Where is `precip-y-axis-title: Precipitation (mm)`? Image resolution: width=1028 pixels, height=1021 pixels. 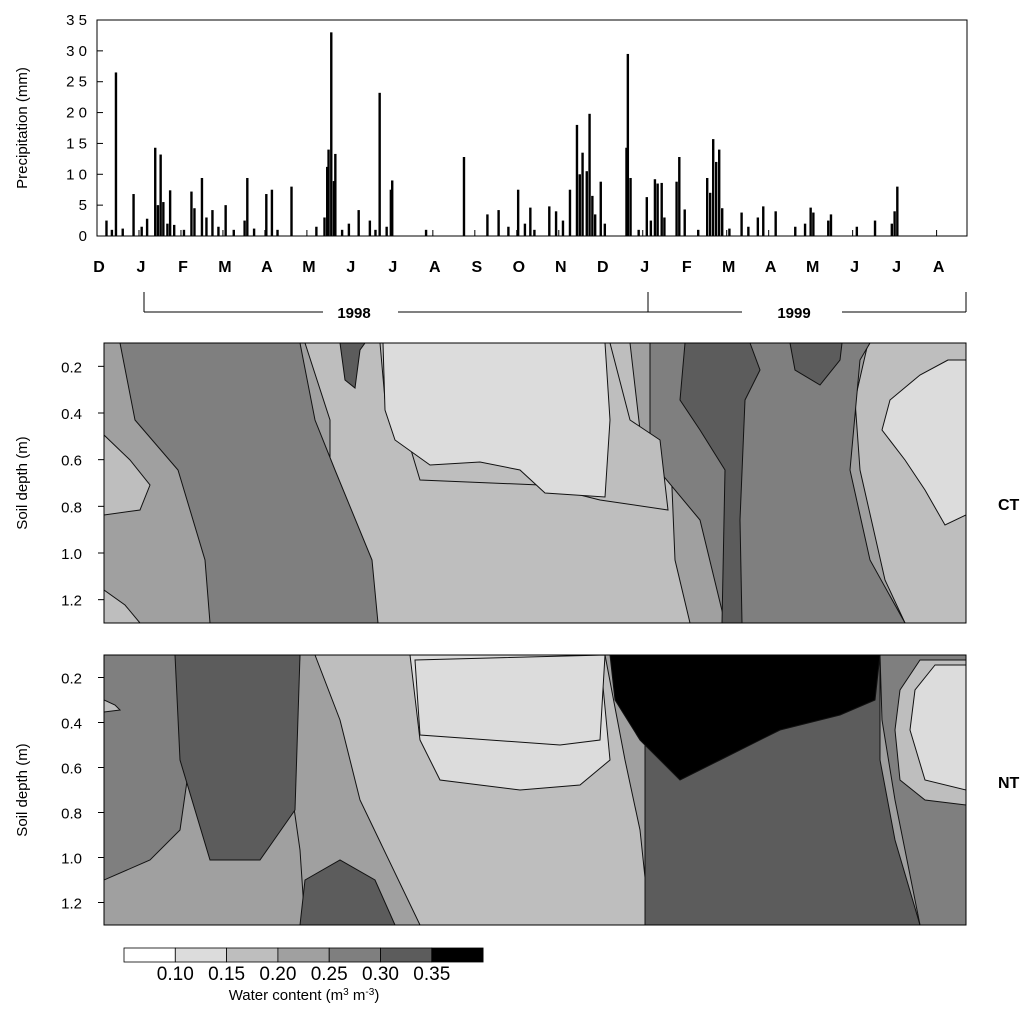
precip-y-axis-title: Precipitation (mm) is located at coordinates (22, 128).